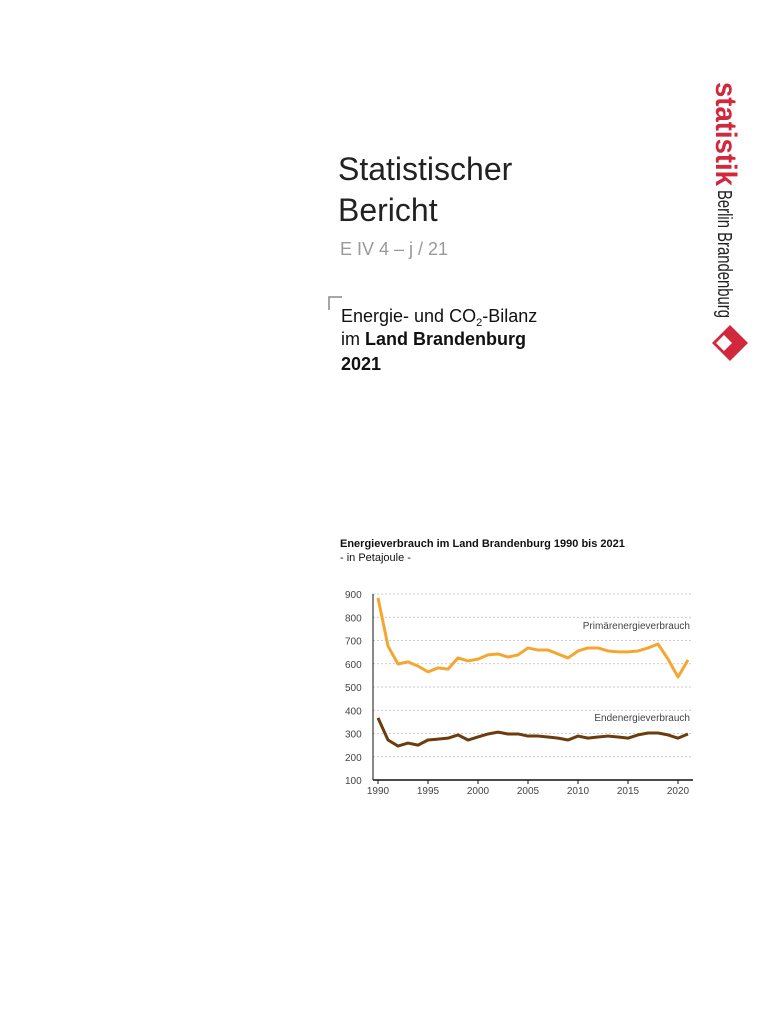  Describe the element at coordinates (730, 343) in the screenshot. I see `logo-icon` at that location.